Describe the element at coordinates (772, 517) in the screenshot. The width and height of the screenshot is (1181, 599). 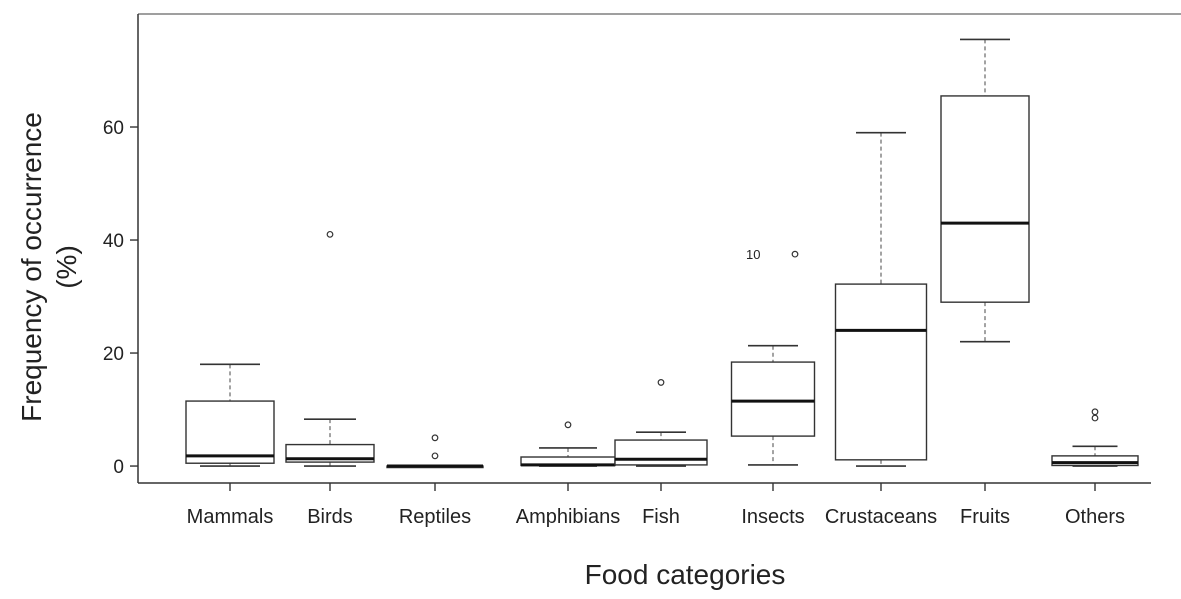
I see `x-category-label: Insects` at that location.